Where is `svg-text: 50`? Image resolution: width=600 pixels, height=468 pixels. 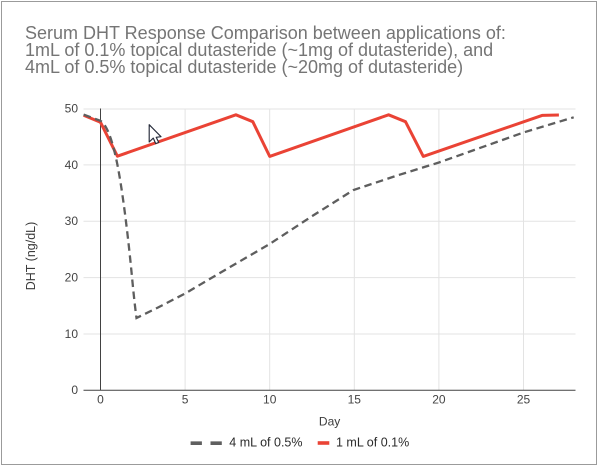
svg-text: 50 is located at coordinates (72, 108).